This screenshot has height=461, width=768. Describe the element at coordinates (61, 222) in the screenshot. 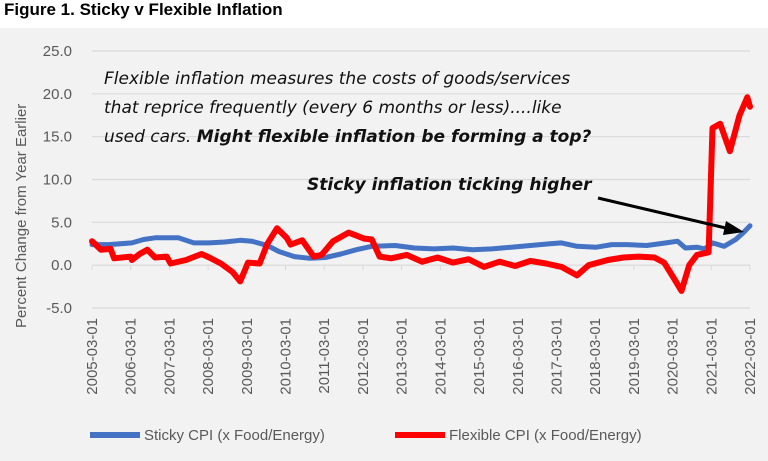

I see `y-tick-label: 5.0` at that location.